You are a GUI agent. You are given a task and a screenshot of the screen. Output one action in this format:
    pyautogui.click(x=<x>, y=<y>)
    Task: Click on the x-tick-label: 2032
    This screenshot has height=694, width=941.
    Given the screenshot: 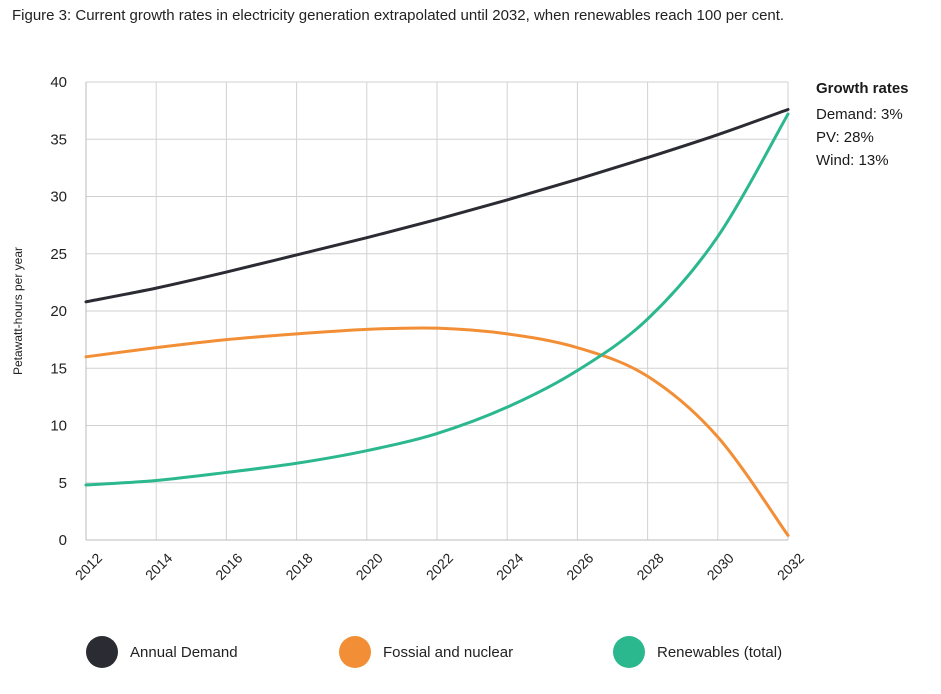 What is the action you would take?
    pyautogui.click(x=790, y=566)
    